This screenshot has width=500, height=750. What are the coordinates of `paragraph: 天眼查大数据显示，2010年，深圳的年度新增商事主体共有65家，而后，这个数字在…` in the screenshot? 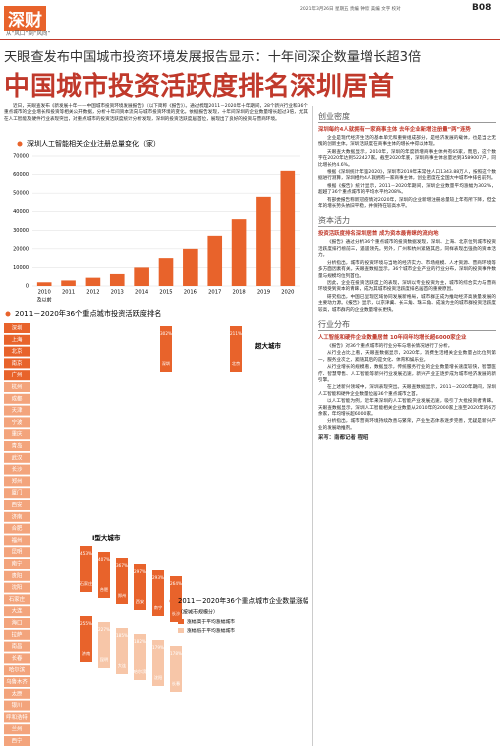 It's located at (407, 158).